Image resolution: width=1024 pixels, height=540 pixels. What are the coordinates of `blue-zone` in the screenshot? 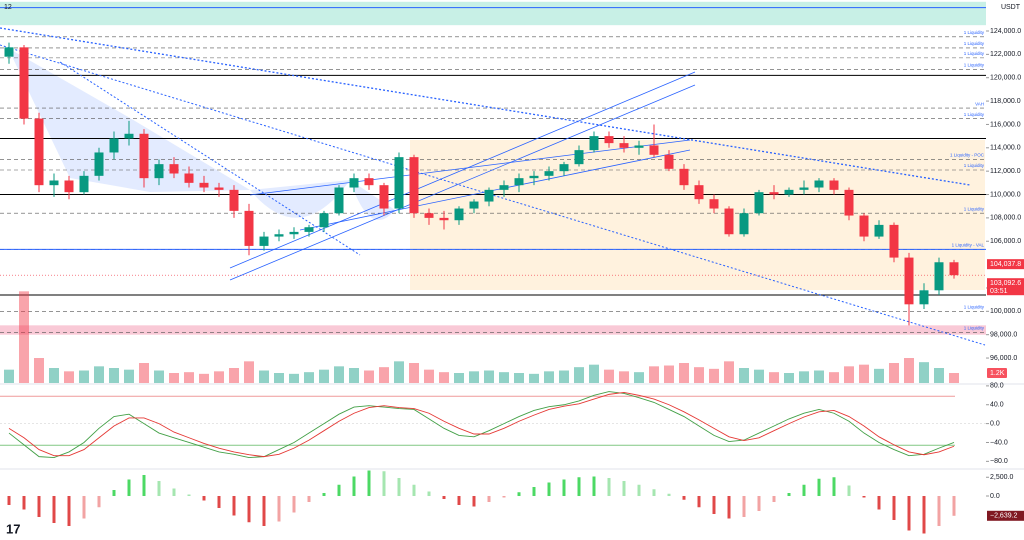 It's located at (129, 120).